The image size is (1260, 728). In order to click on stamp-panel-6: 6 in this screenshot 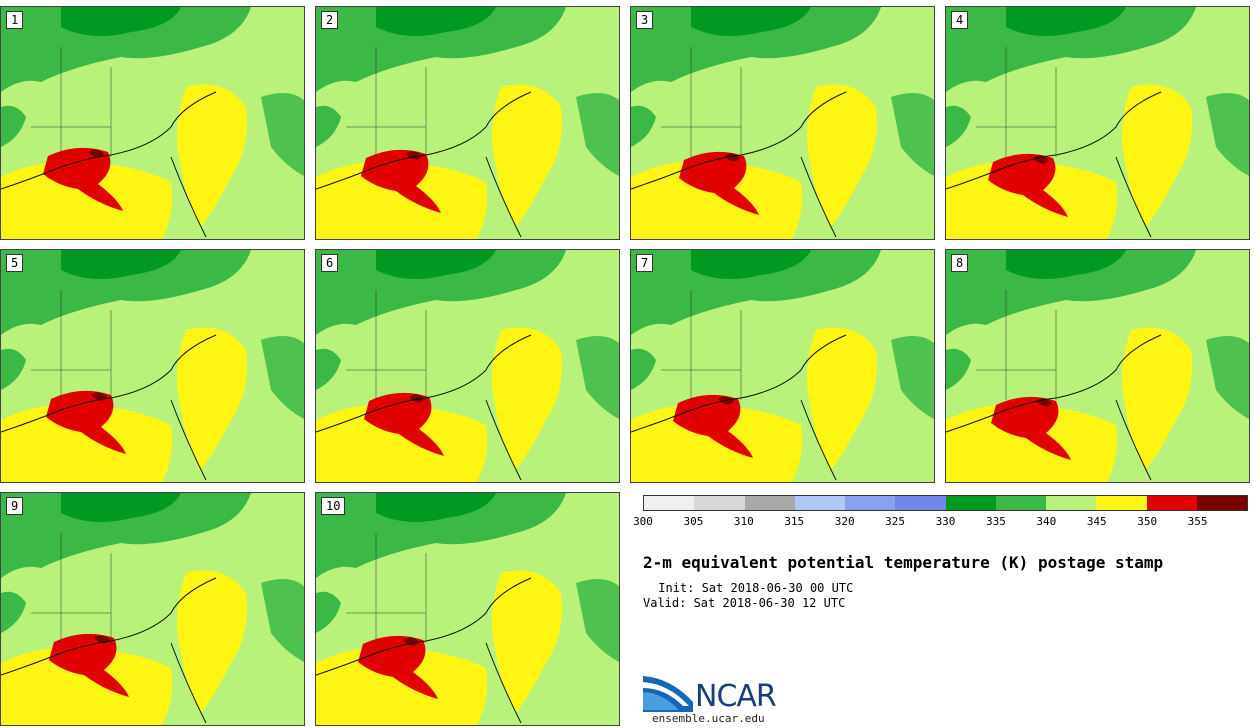, I will do `click(467, 366)`.